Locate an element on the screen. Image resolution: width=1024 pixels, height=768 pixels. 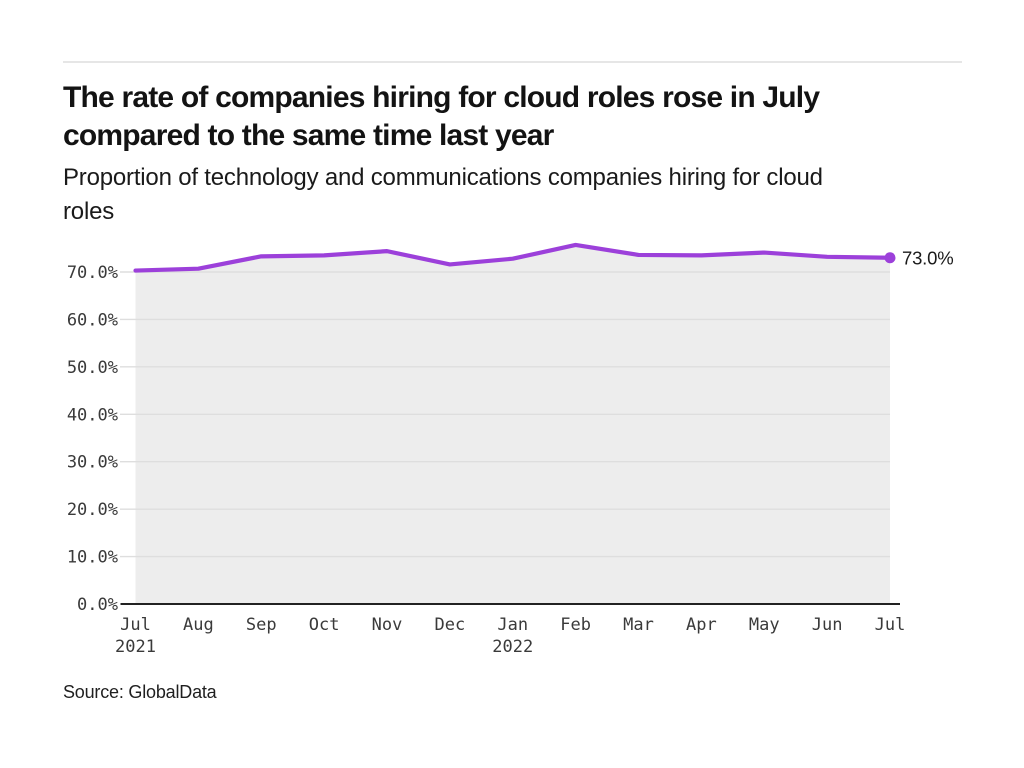
y-tick-label: 70.0% is located at coordinates (92, 273).